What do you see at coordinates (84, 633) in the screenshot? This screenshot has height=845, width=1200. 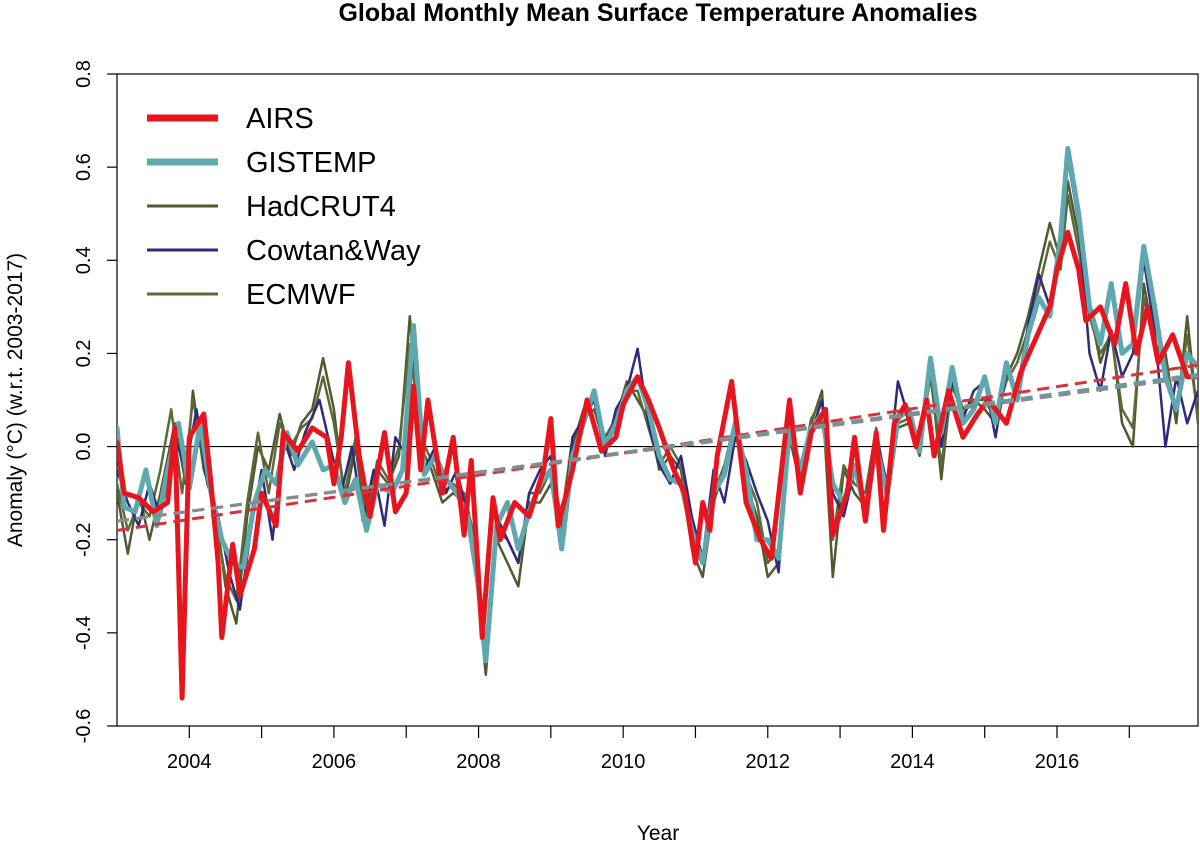 I see `y-tick-label: -0.4` at bounding box center [84, 633].